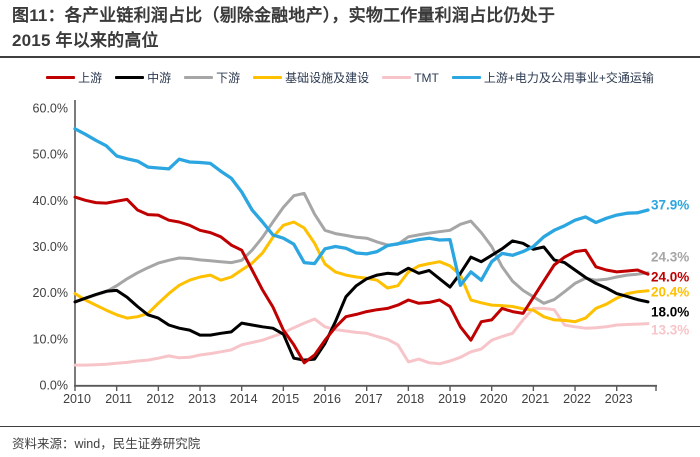  I want to click on x-tick-label: 2017, so click(369, 399).